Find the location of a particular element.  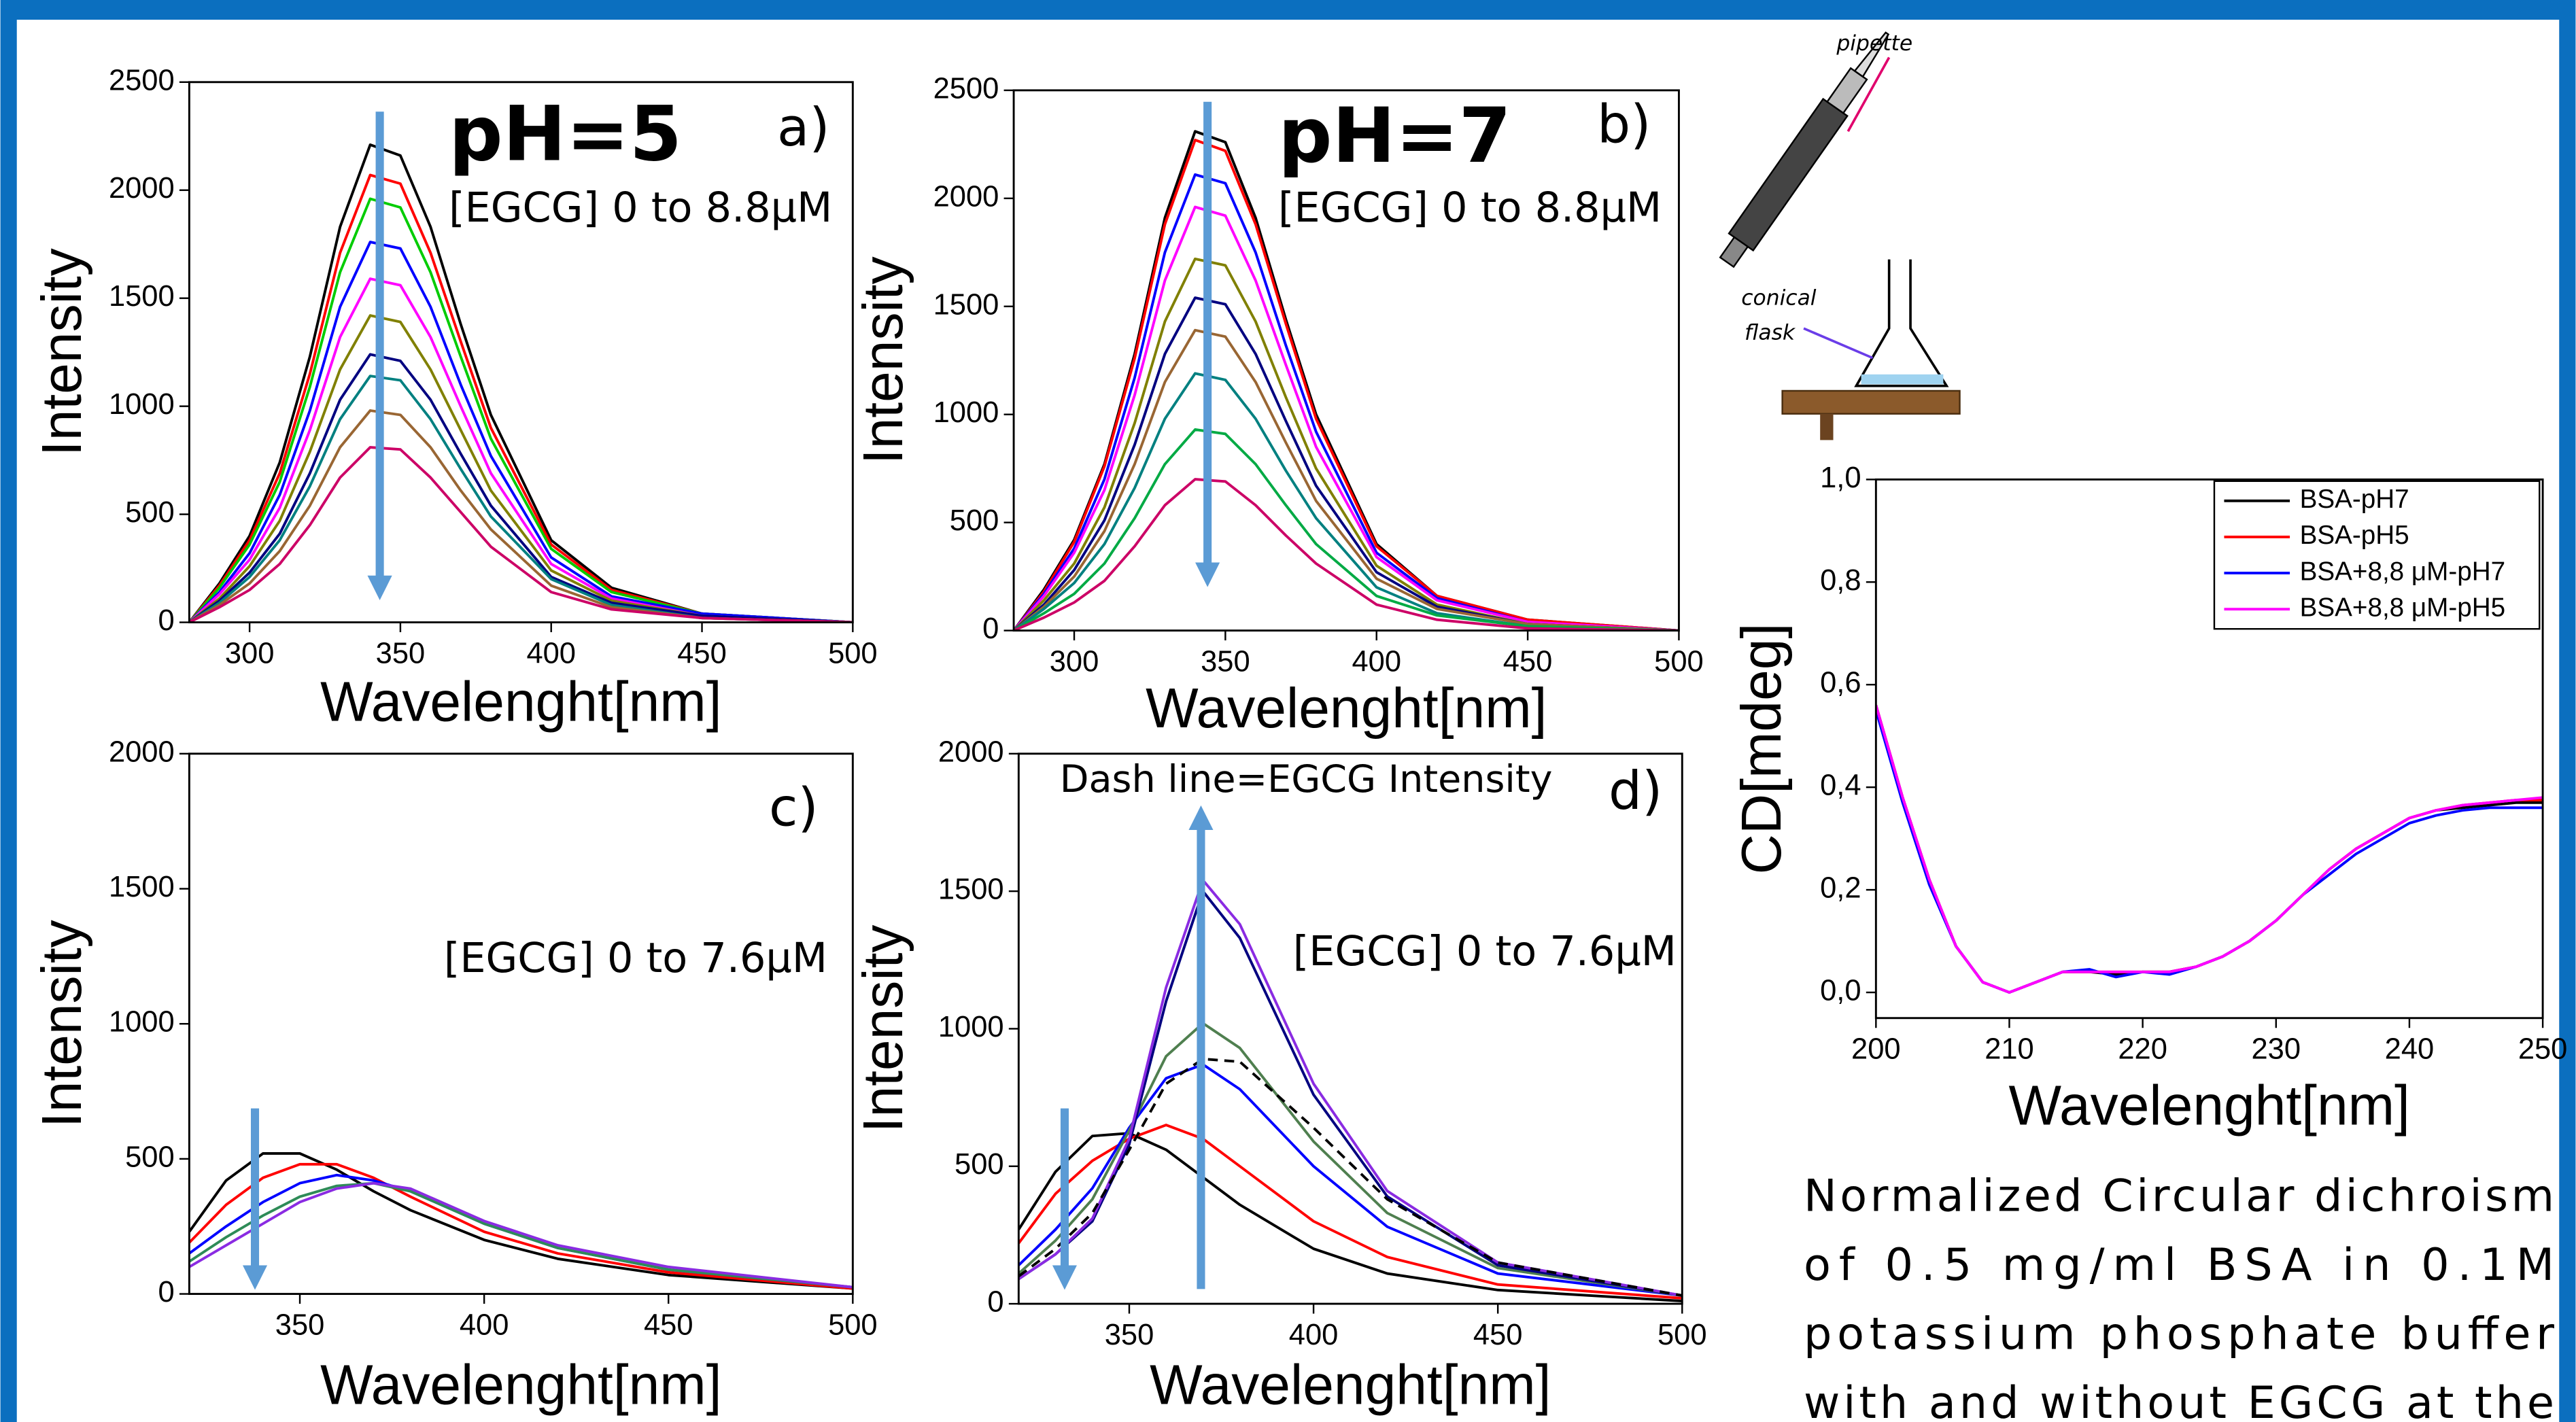

annotation: b) is located at coordinates (1624, 124).